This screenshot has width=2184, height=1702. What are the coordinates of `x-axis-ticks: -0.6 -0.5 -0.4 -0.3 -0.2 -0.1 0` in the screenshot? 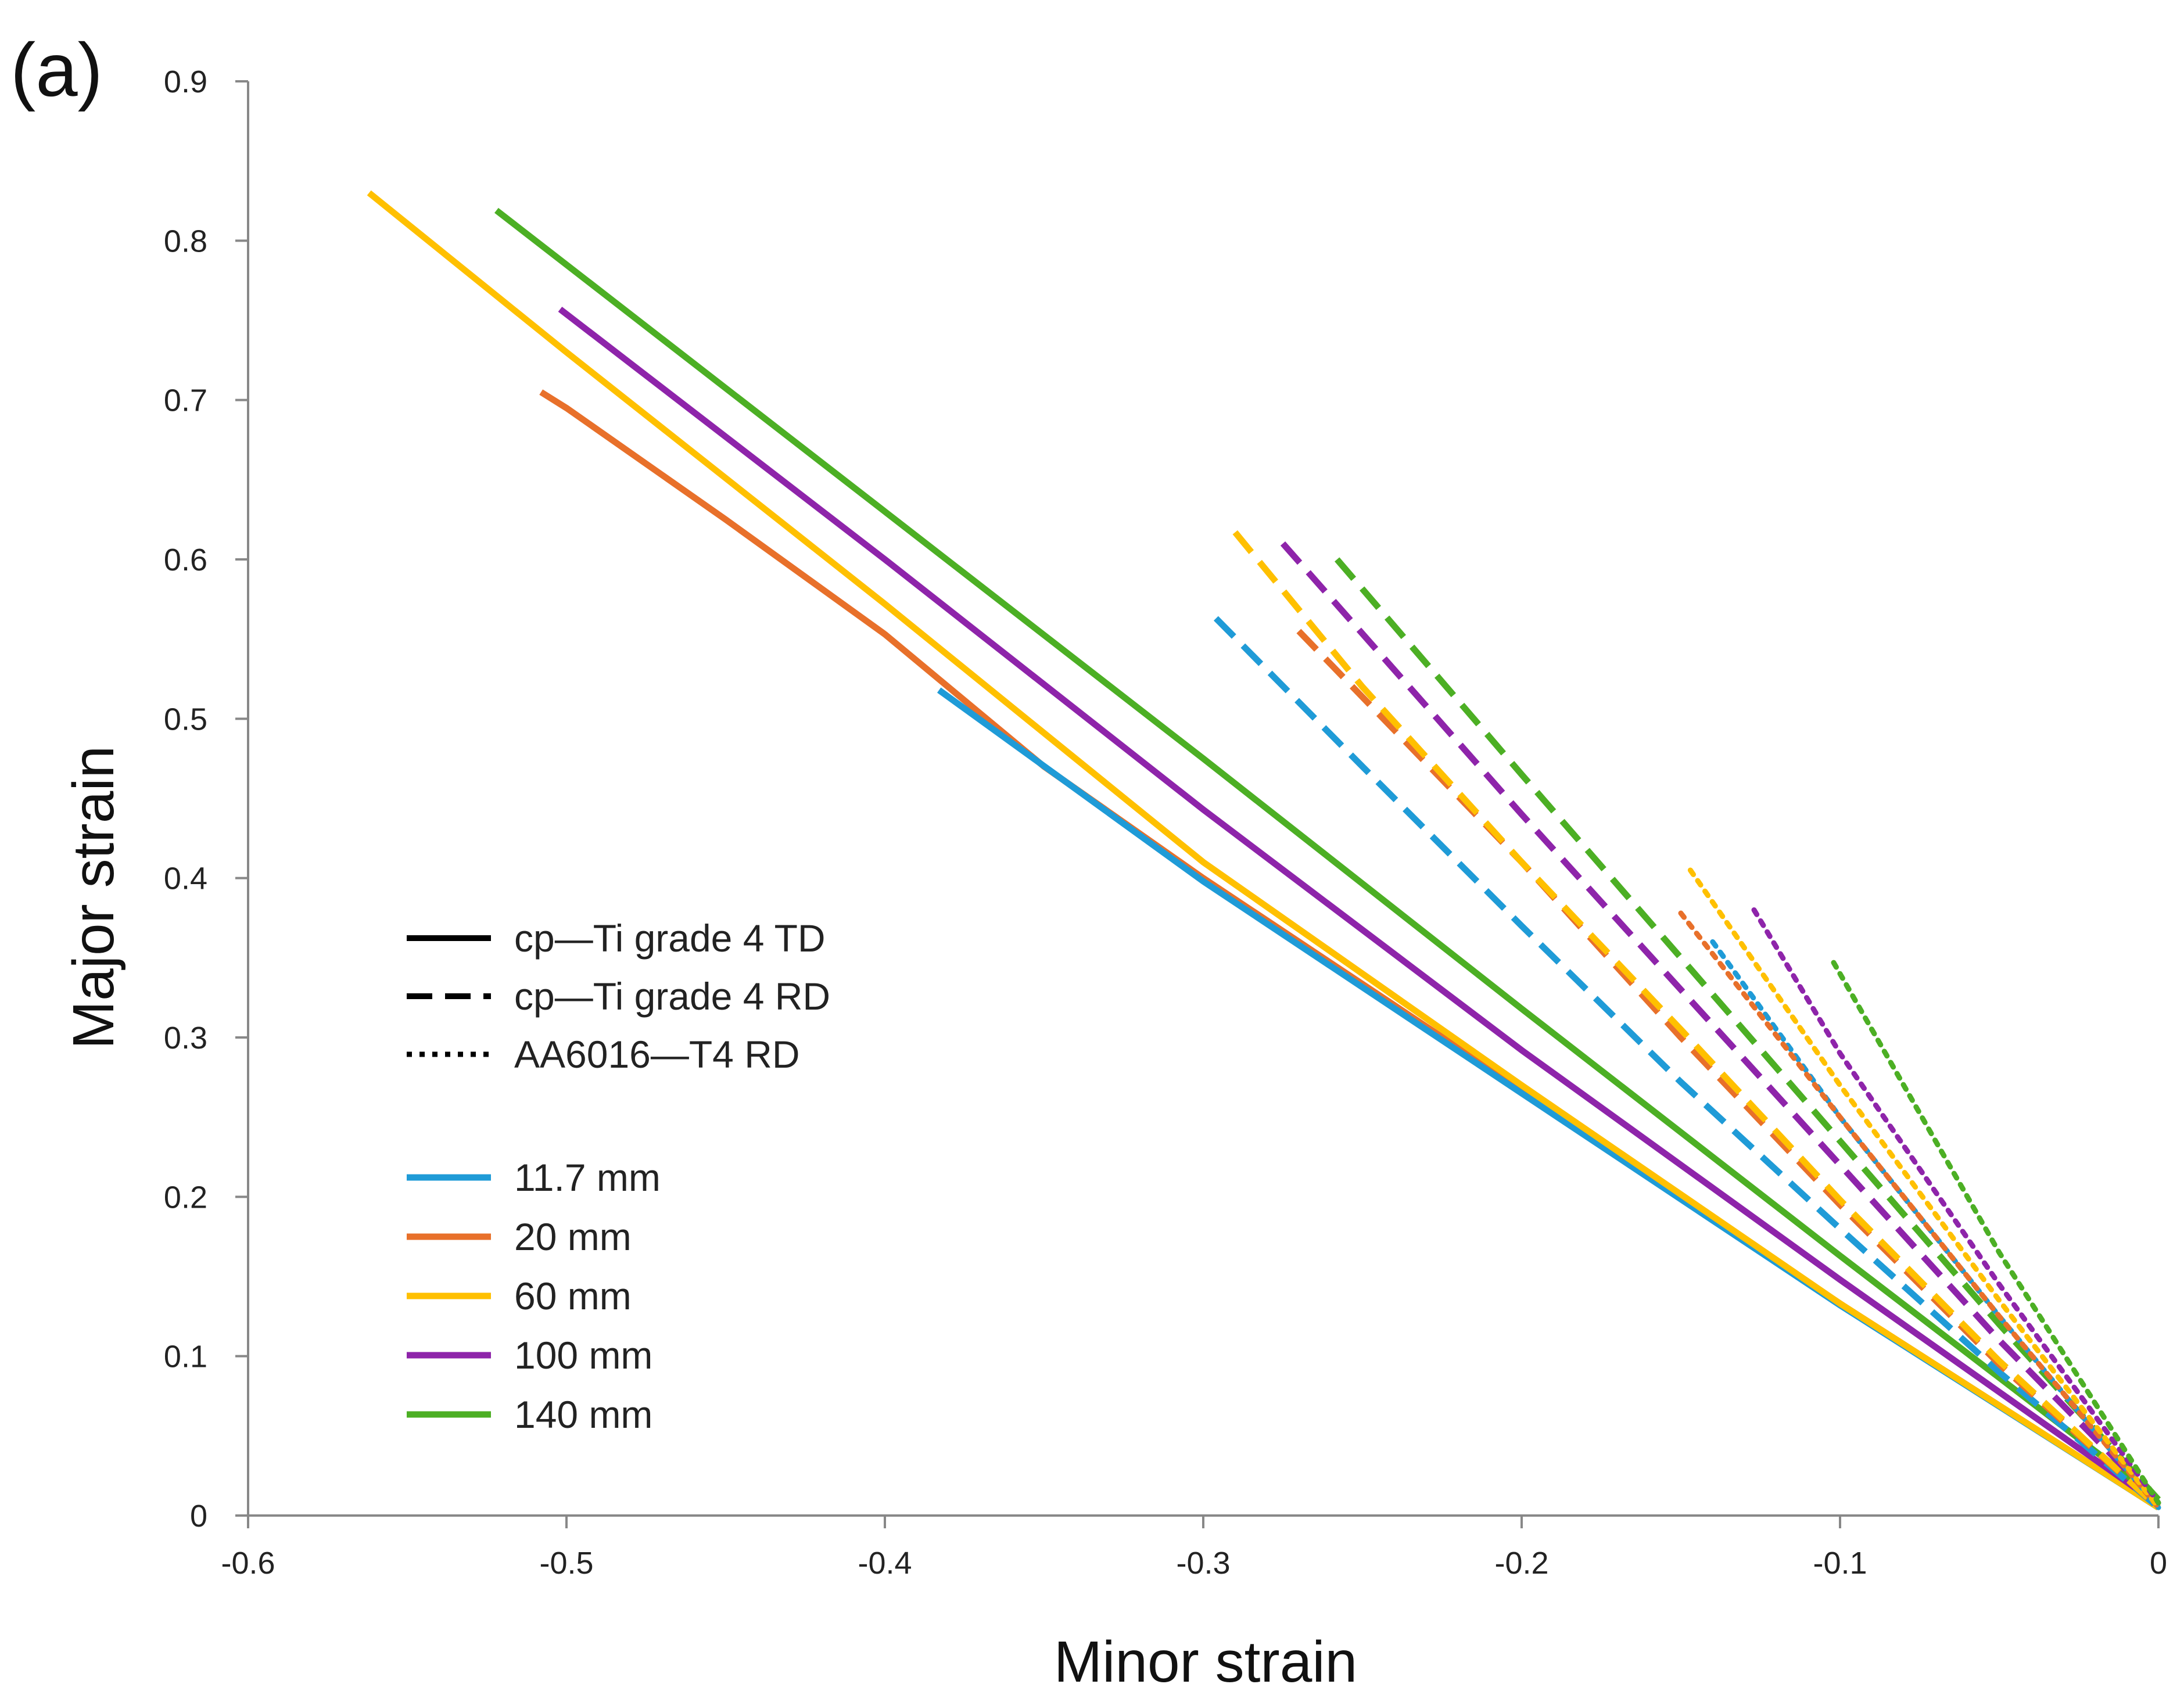 It's located at (1194, 1549).